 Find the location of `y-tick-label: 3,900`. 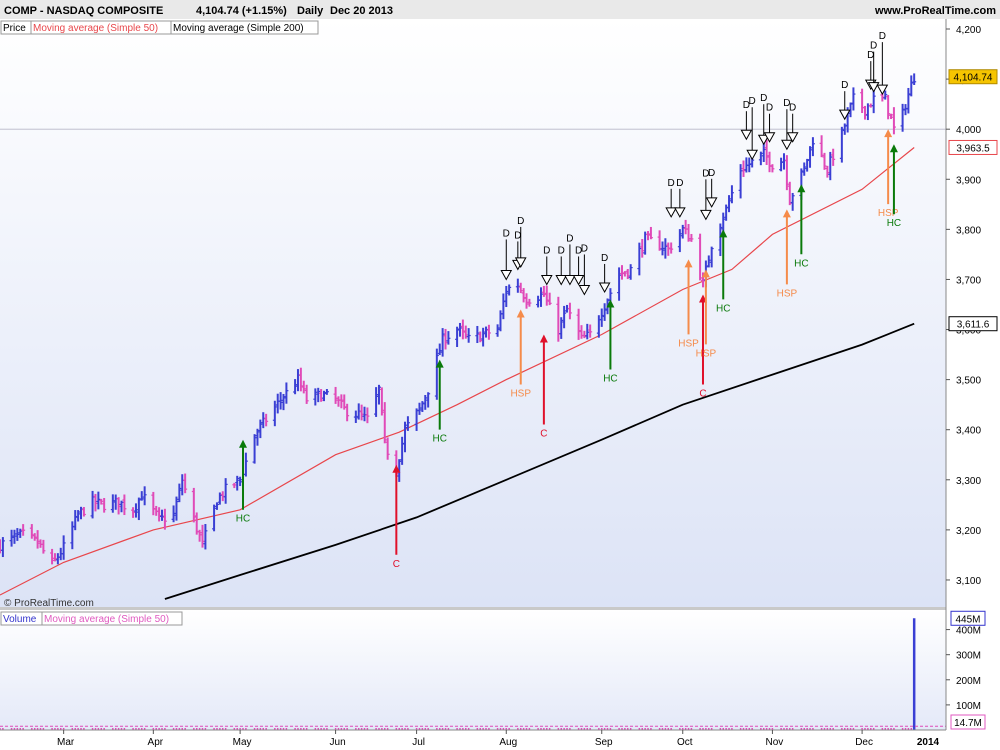

y-tick-label: 3,900 is located at coordinates (968, 180).